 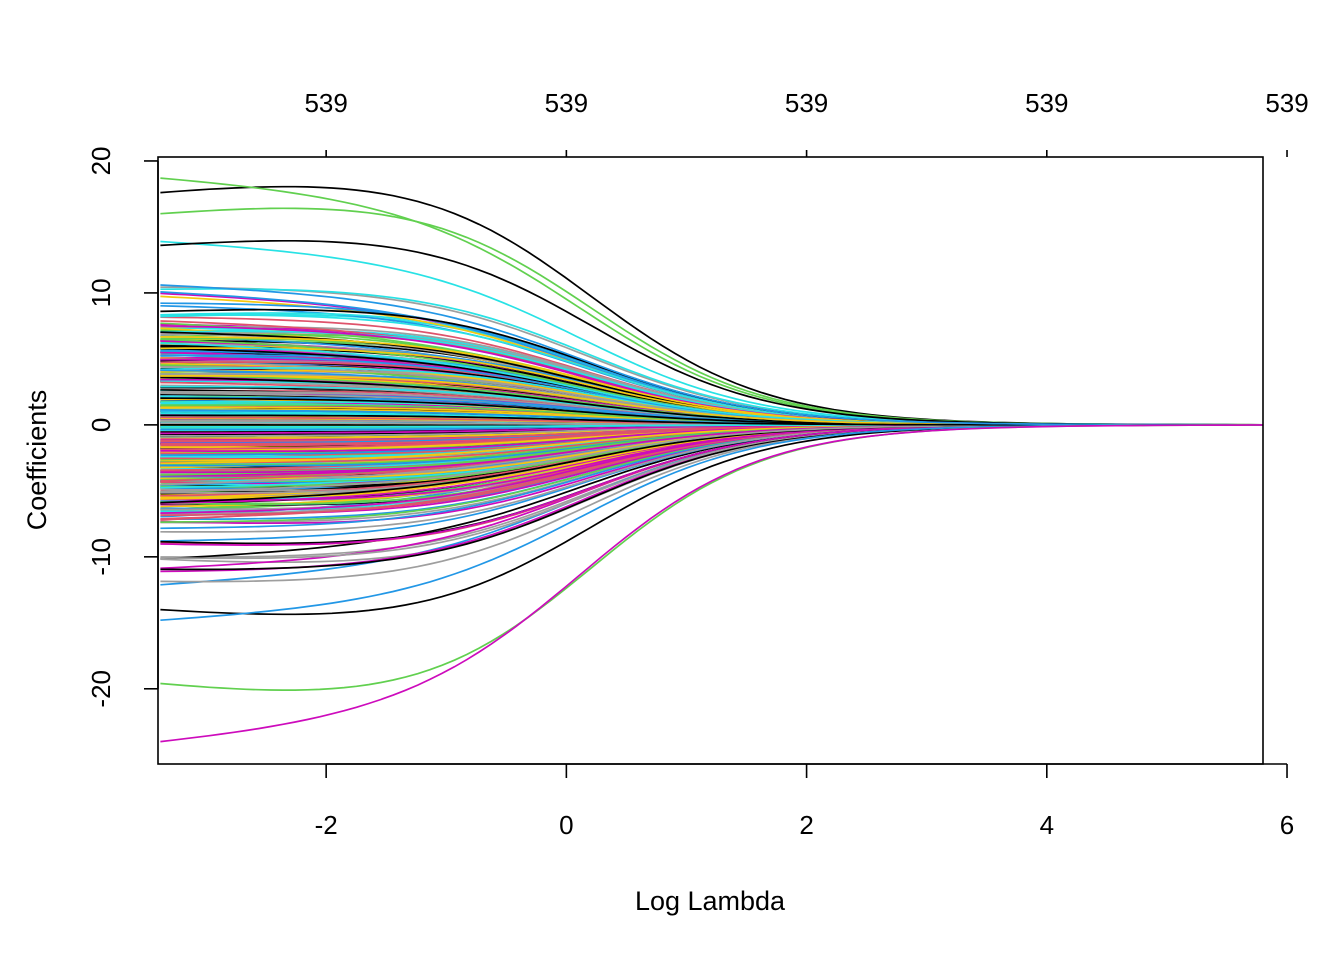 What do you see at coordinates (101, 160) in the screenshot?
I see `y-tick-label-4: 20` at bounding box center [101, 160].